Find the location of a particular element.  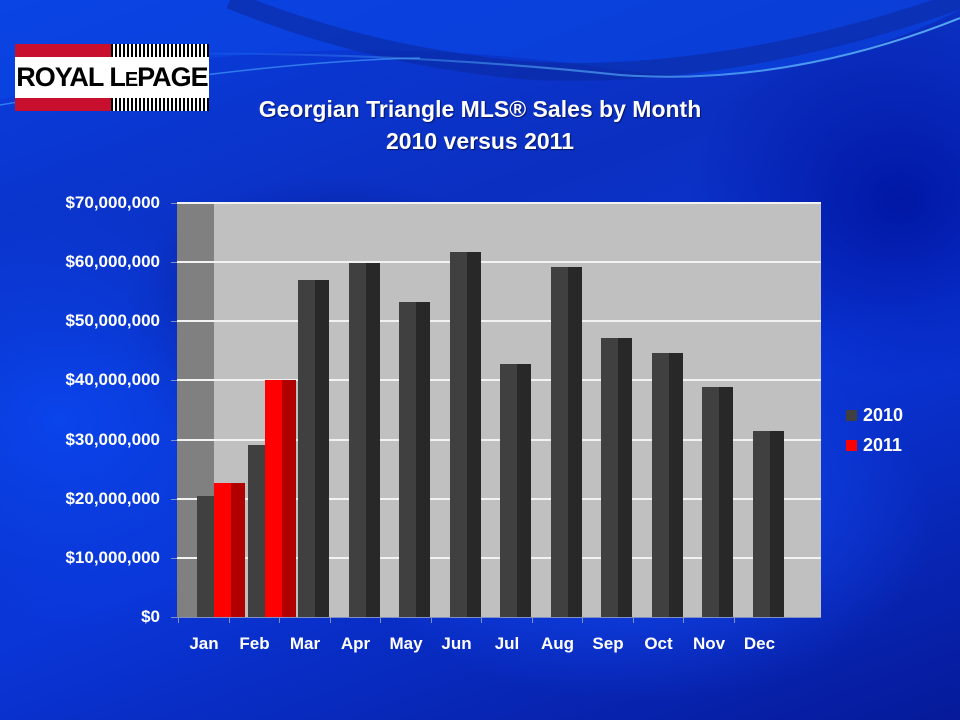

bar-2010-dec is located at coordinates (768, 523).